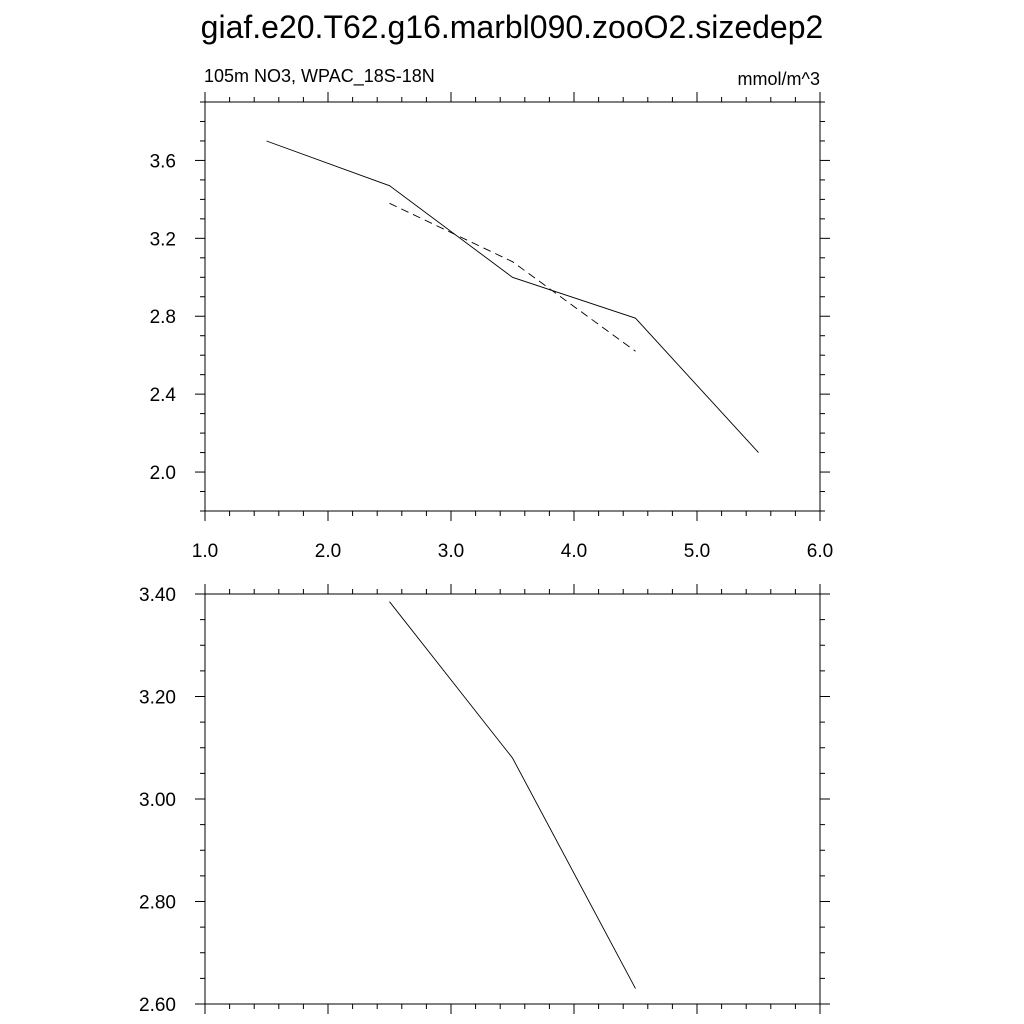 The image size is (1024, 1024). I want to click on y-tick-label: 3.6, so click(163, 161).